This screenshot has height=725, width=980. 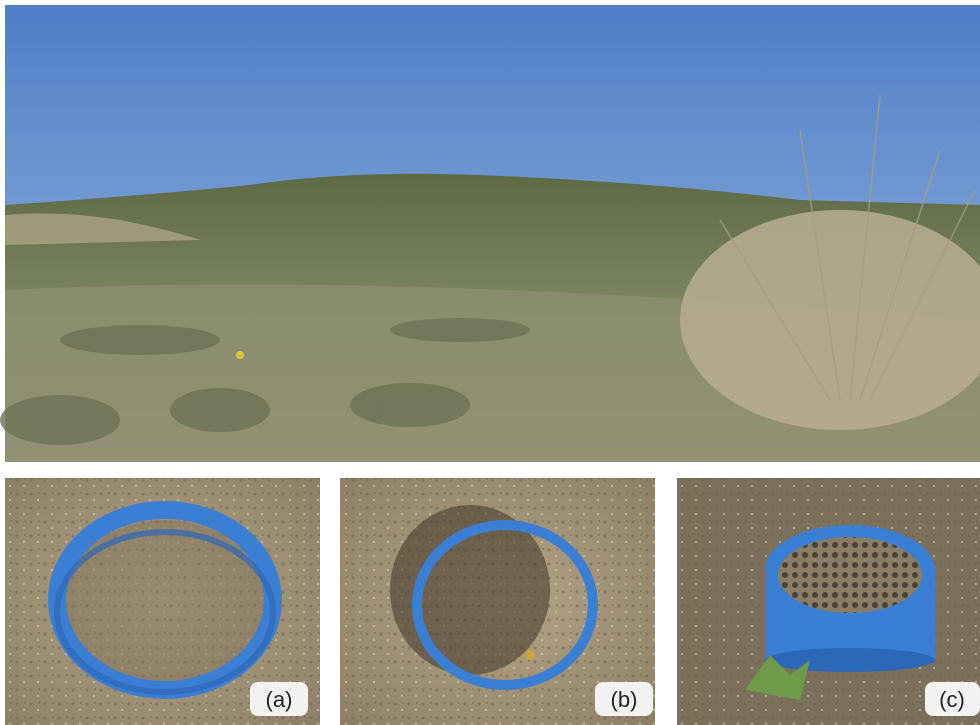 I want to click on panel-label: (b), so click(x=624, y=699).